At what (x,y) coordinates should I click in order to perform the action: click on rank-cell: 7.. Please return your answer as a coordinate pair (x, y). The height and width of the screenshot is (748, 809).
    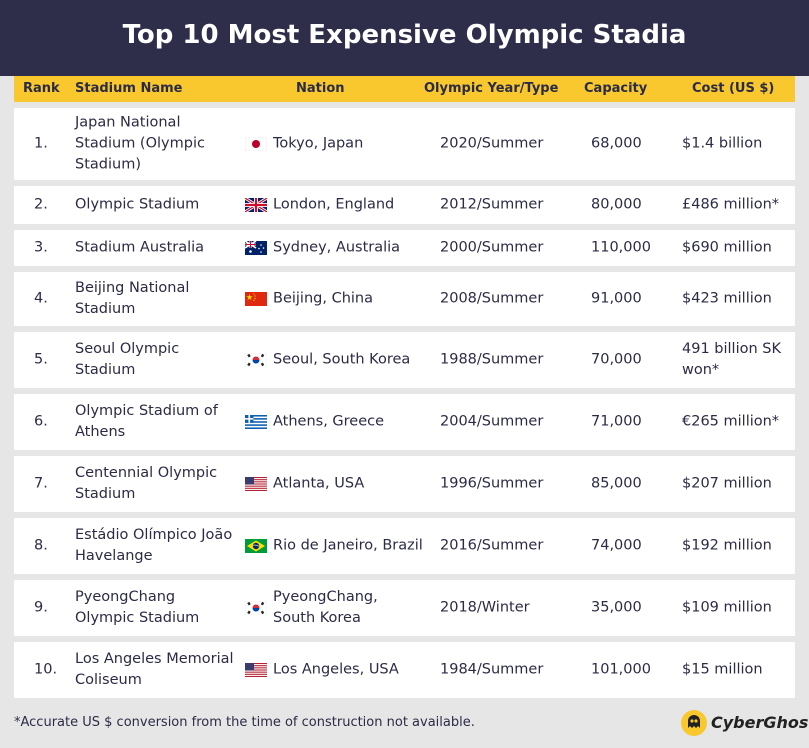
    Looking at the image, I should click on (41, 483).